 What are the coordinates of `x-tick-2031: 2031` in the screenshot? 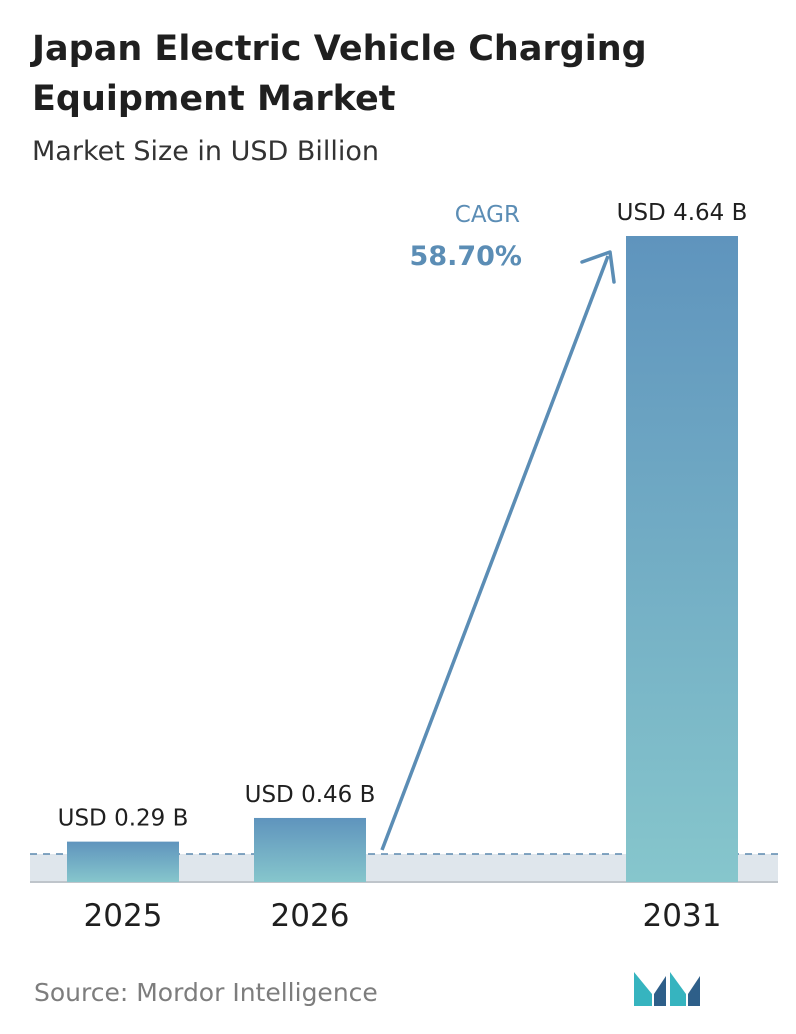 It's located at (682, 916).